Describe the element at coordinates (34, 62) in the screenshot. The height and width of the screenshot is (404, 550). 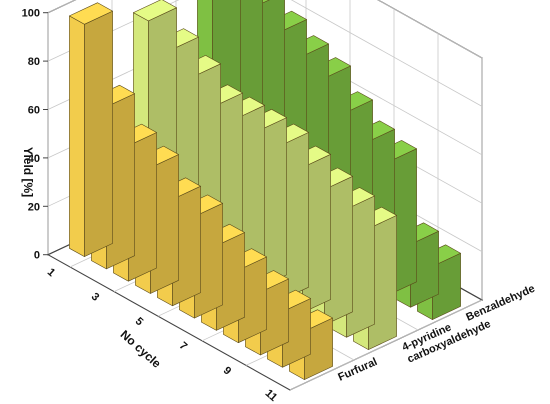
I see `y-tick-label: 80` at that location.